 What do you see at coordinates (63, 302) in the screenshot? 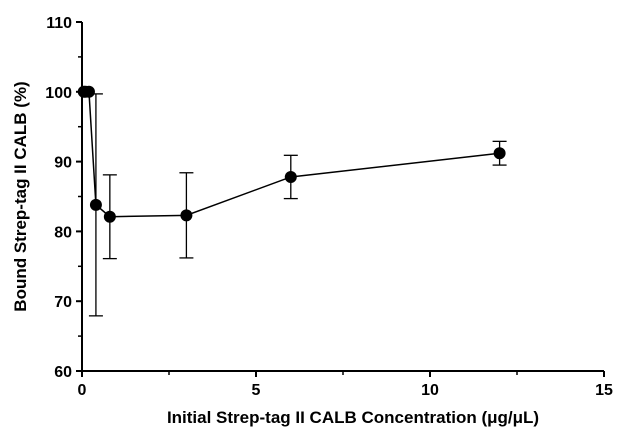
I see `y-tick-label: 70` at bounding box center [63, 302].